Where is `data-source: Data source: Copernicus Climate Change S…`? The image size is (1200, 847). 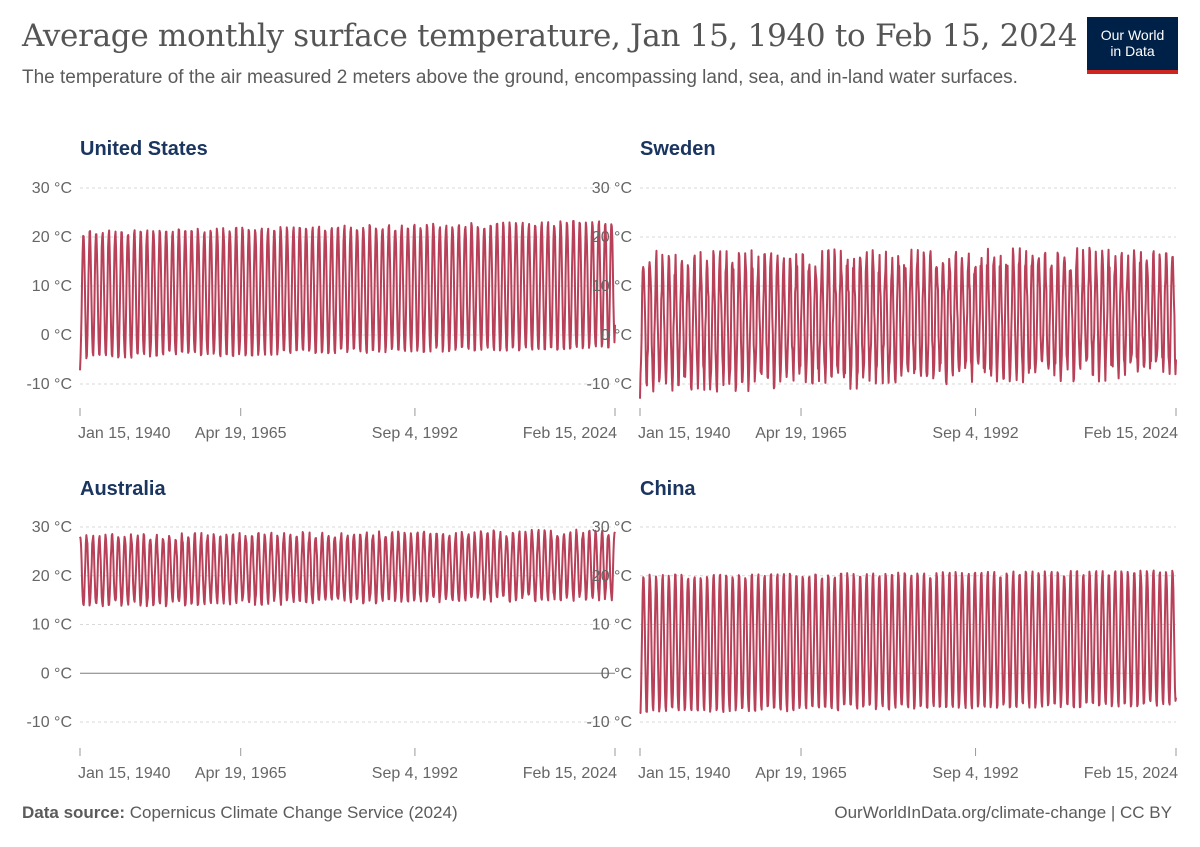
data-source: Data source: Copernicus Climate Change S… is located at coordinates (240, 813).